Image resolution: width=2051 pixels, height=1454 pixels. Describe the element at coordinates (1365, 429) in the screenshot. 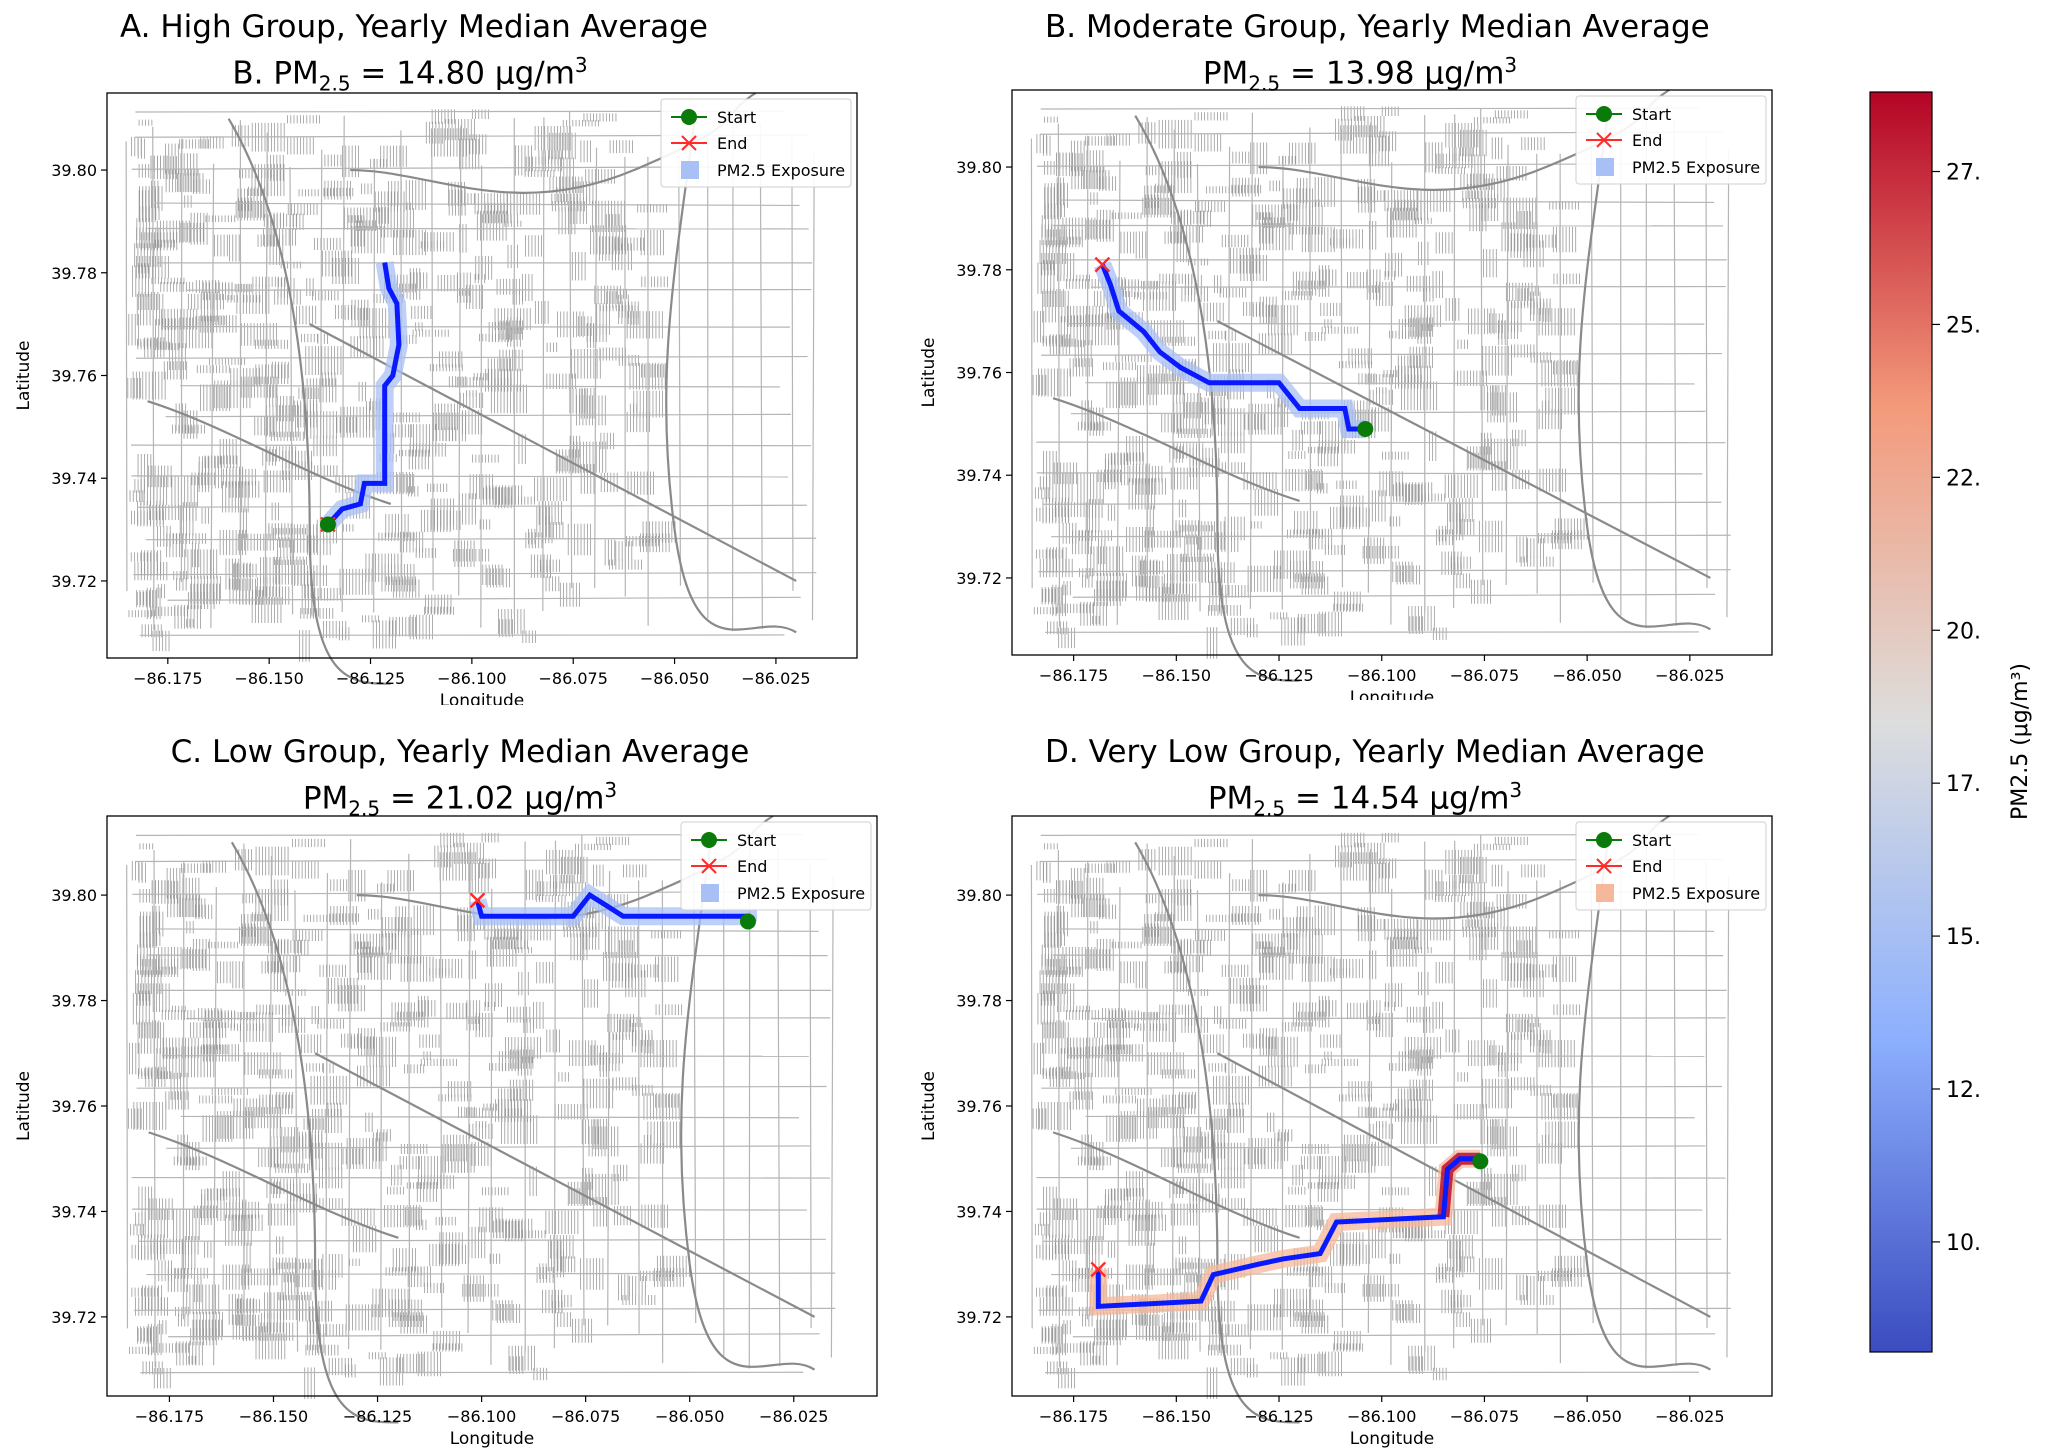

I see `start-marker` at that location.